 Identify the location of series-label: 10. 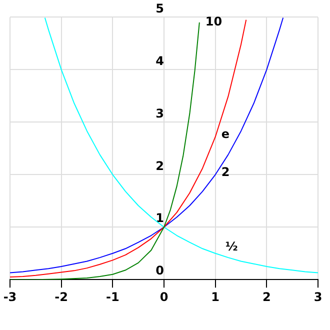
(213, 21).